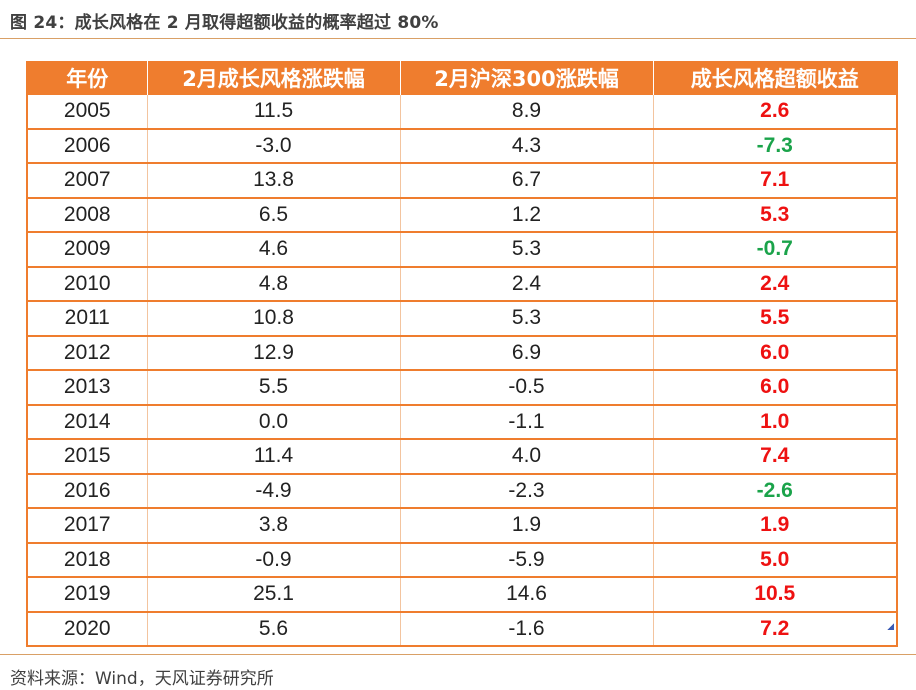 The height and width of the screenshot is (690, 916). Describe the element at coordinates (273, 491) in the screenshot. I see `cell-growth-change: -4.9` at that location.